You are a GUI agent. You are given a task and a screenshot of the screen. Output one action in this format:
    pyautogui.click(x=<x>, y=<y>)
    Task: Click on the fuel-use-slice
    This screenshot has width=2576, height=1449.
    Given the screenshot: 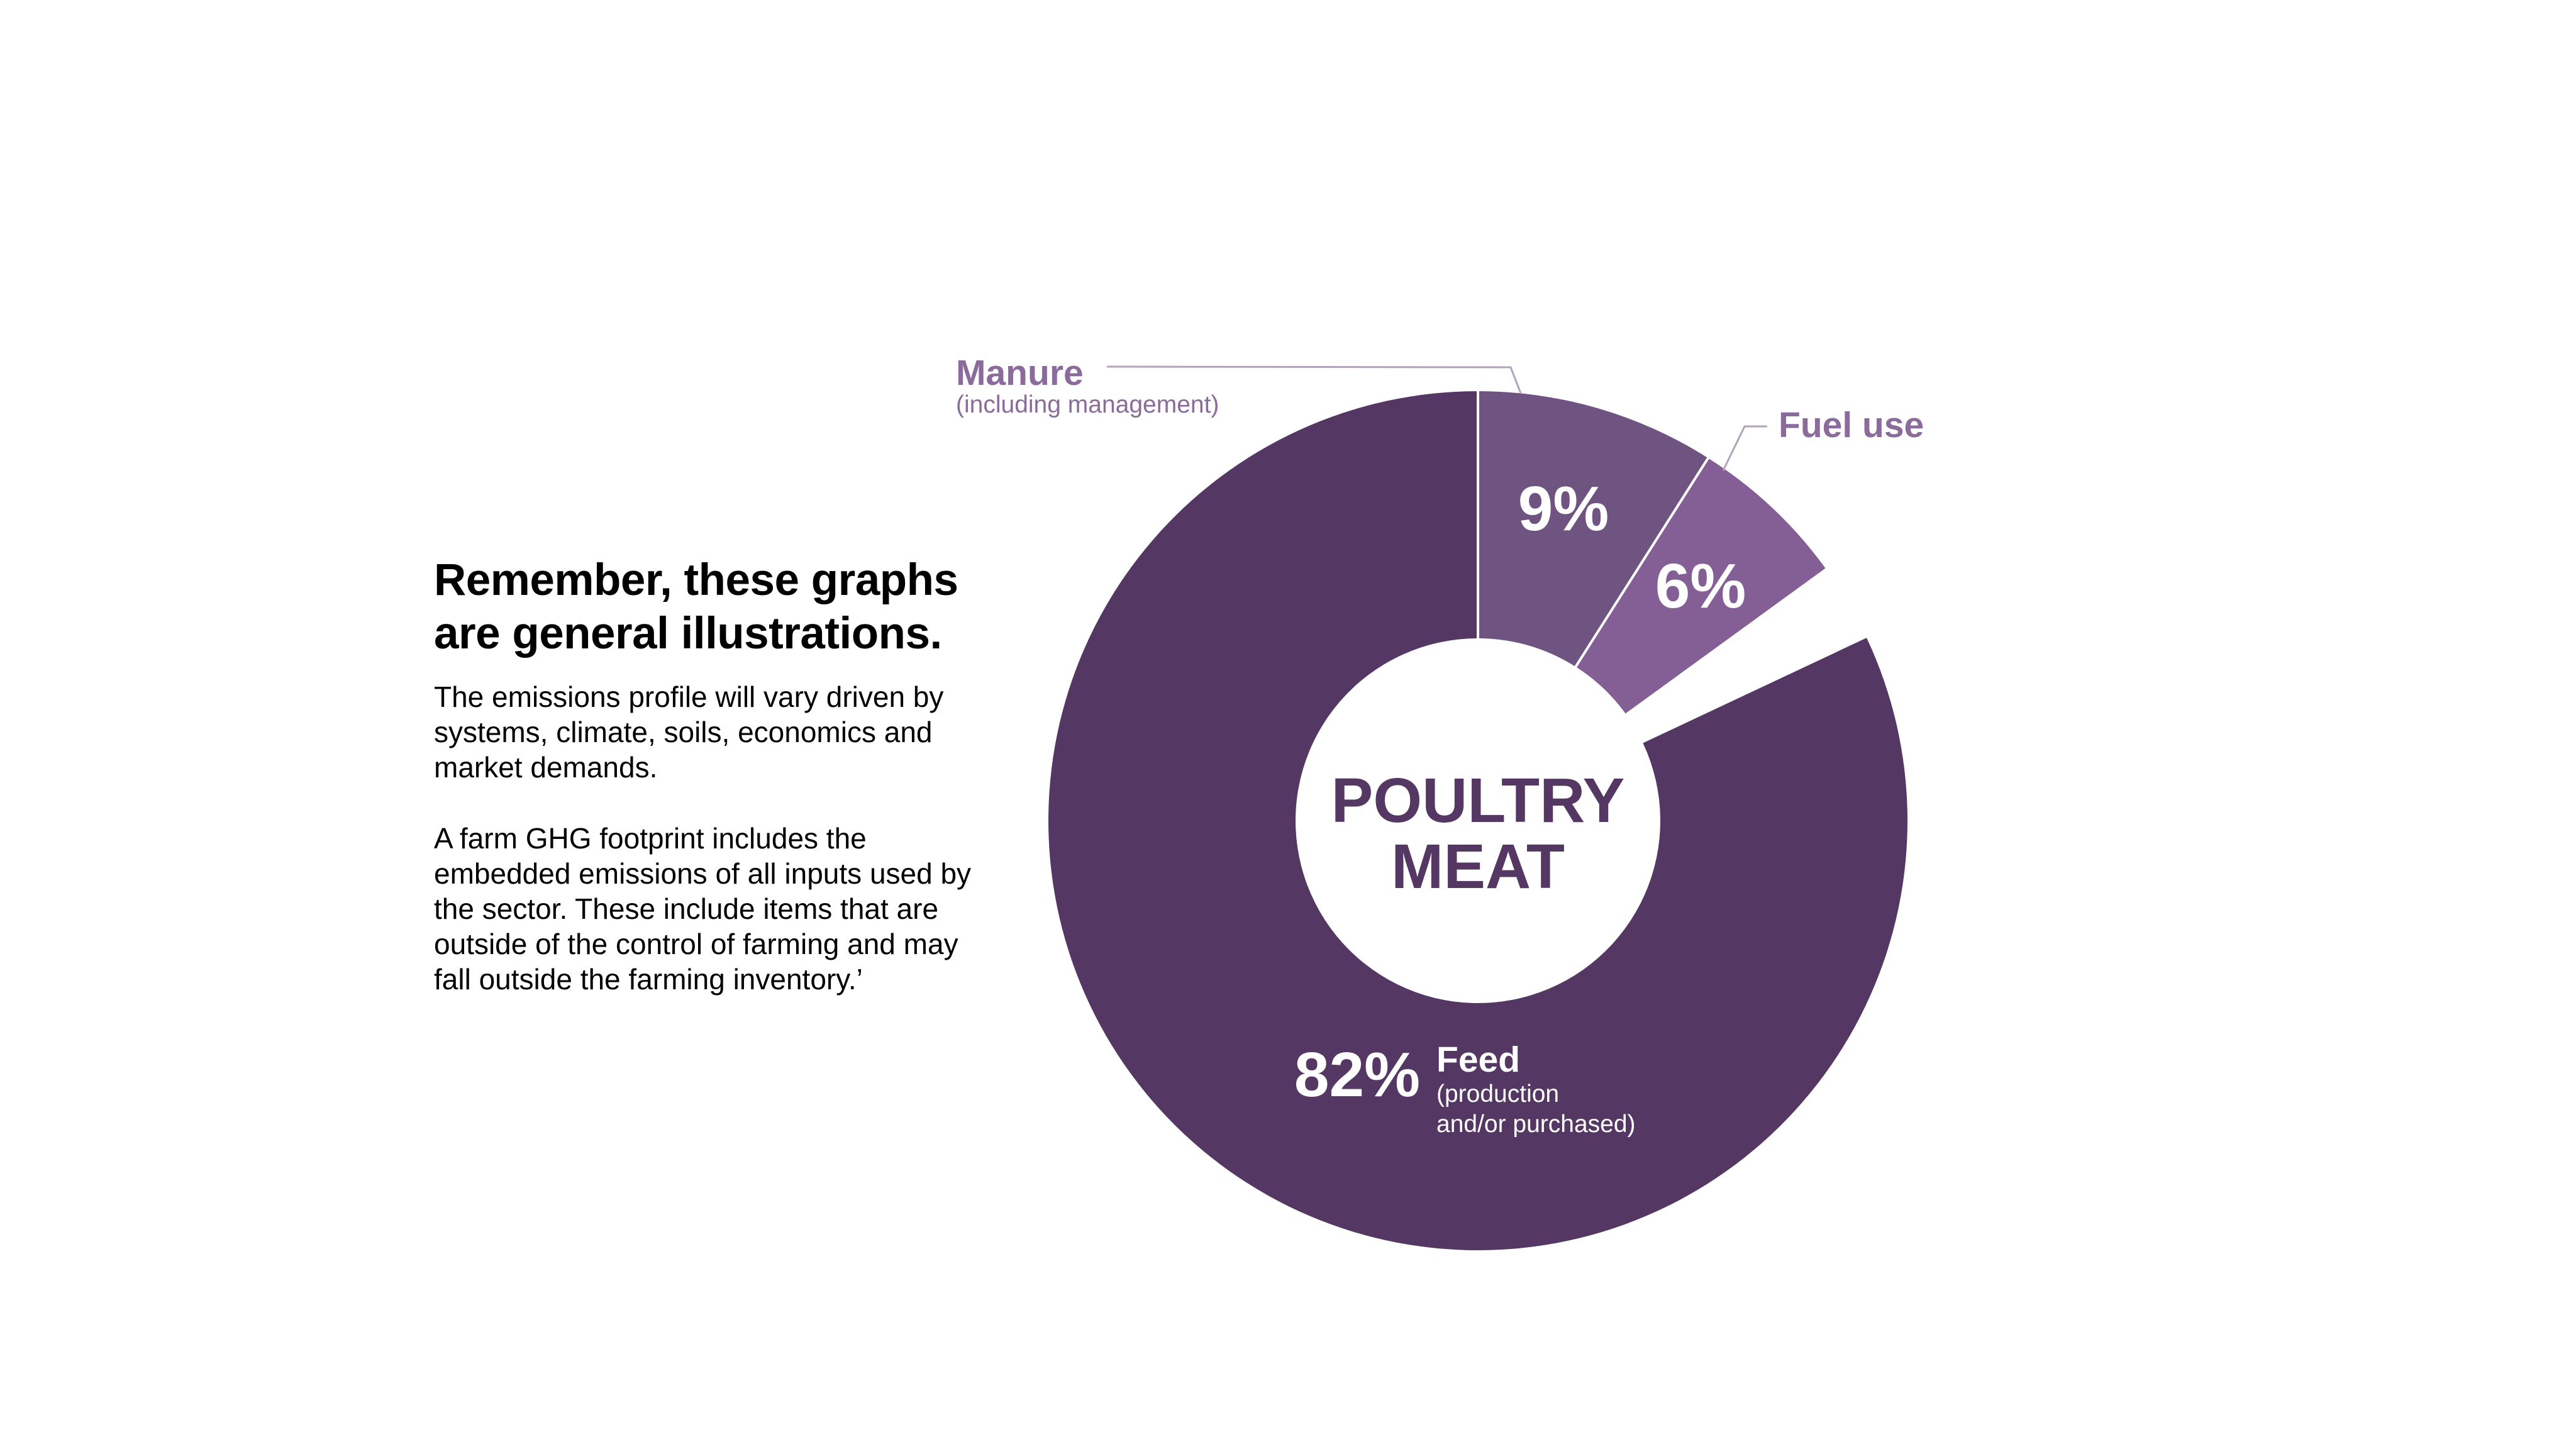 What is the action you would take?
    pyautogui.click(x=1700, y=586)
    